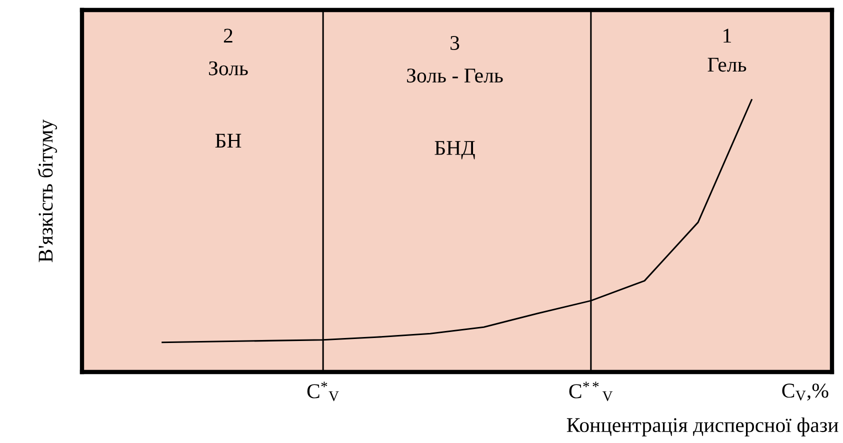  I want to click on text: Золь - Гель, so click(455, 75).